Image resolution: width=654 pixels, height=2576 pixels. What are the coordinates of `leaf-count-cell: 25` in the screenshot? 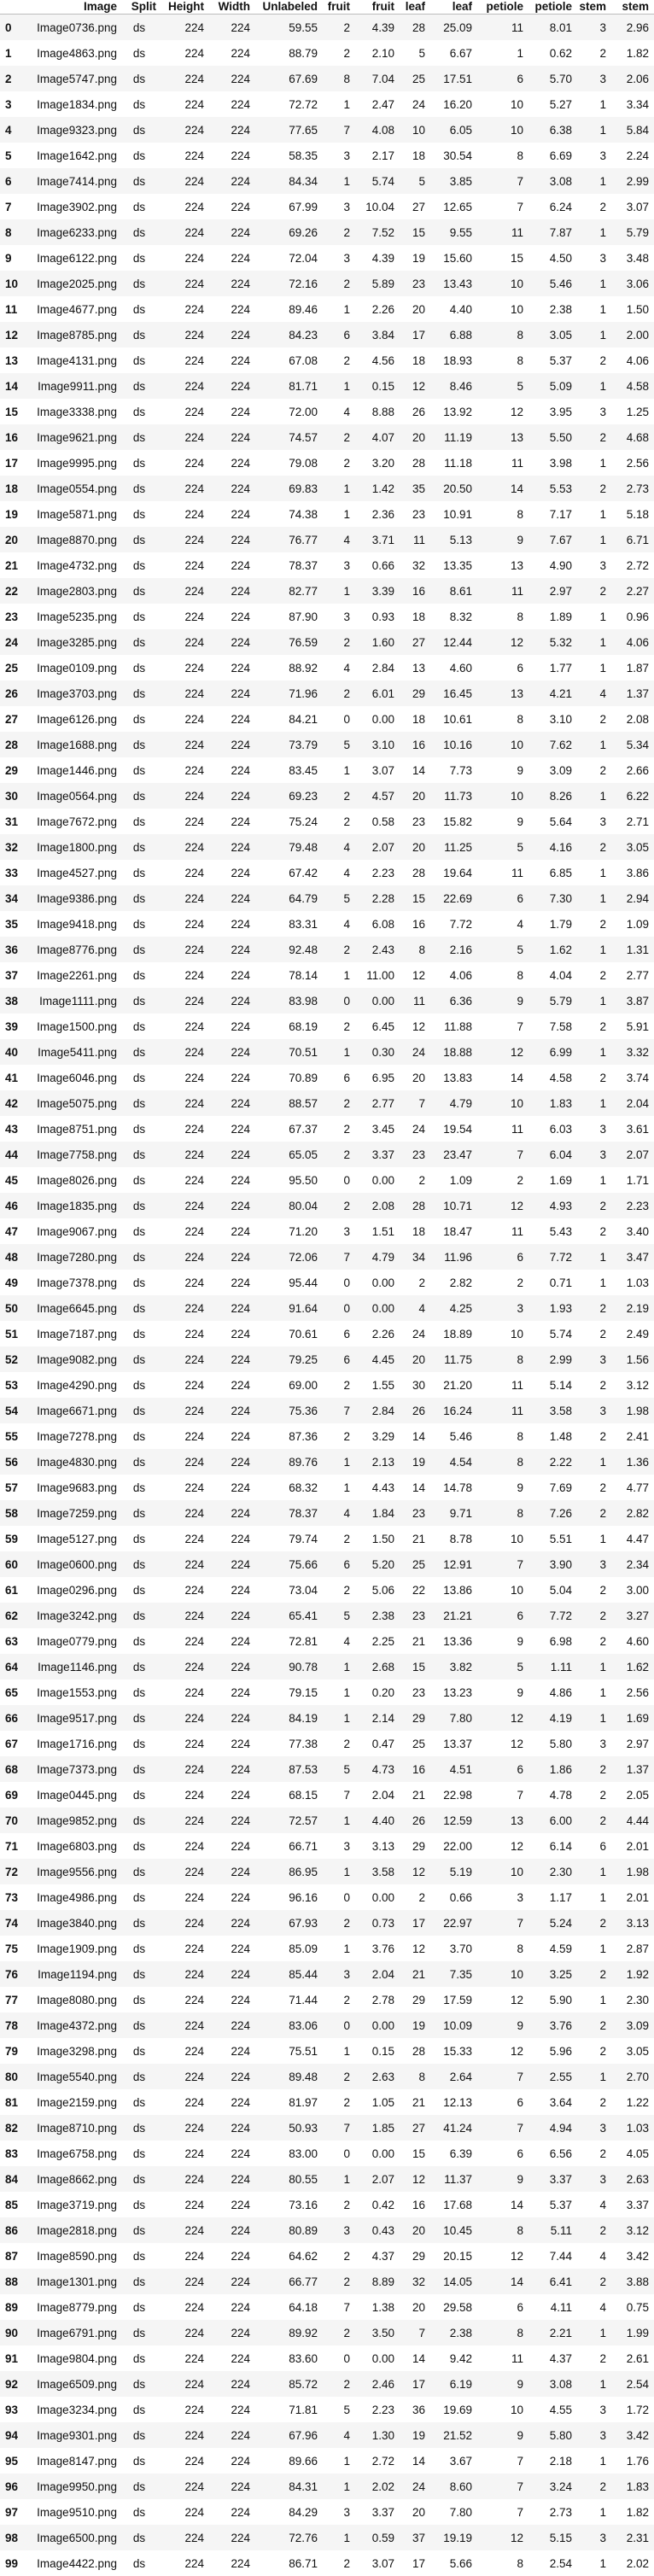 It's located at (415, 1564).